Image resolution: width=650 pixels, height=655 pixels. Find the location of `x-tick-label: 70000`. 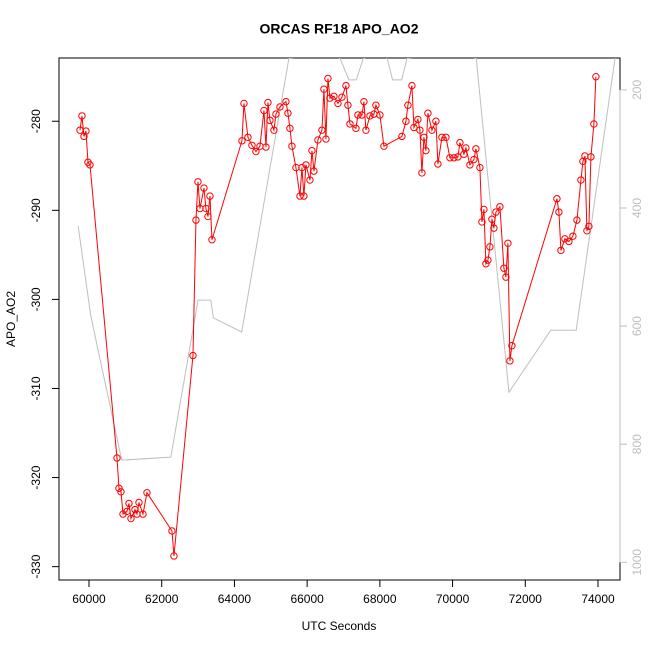

x-tick-label: 70000 is located at coordinates (453, 599).